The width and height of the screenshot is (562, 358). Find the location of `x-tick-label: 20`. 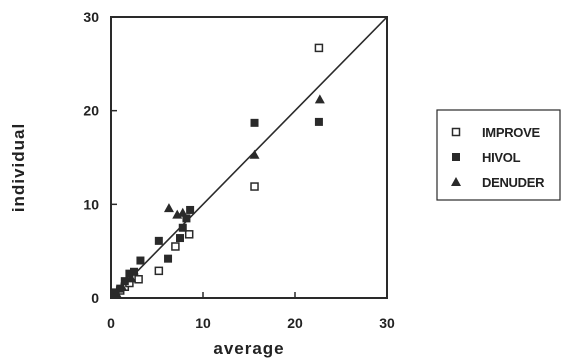

x-tick-label: 20 is located at coordinates (295, 323).